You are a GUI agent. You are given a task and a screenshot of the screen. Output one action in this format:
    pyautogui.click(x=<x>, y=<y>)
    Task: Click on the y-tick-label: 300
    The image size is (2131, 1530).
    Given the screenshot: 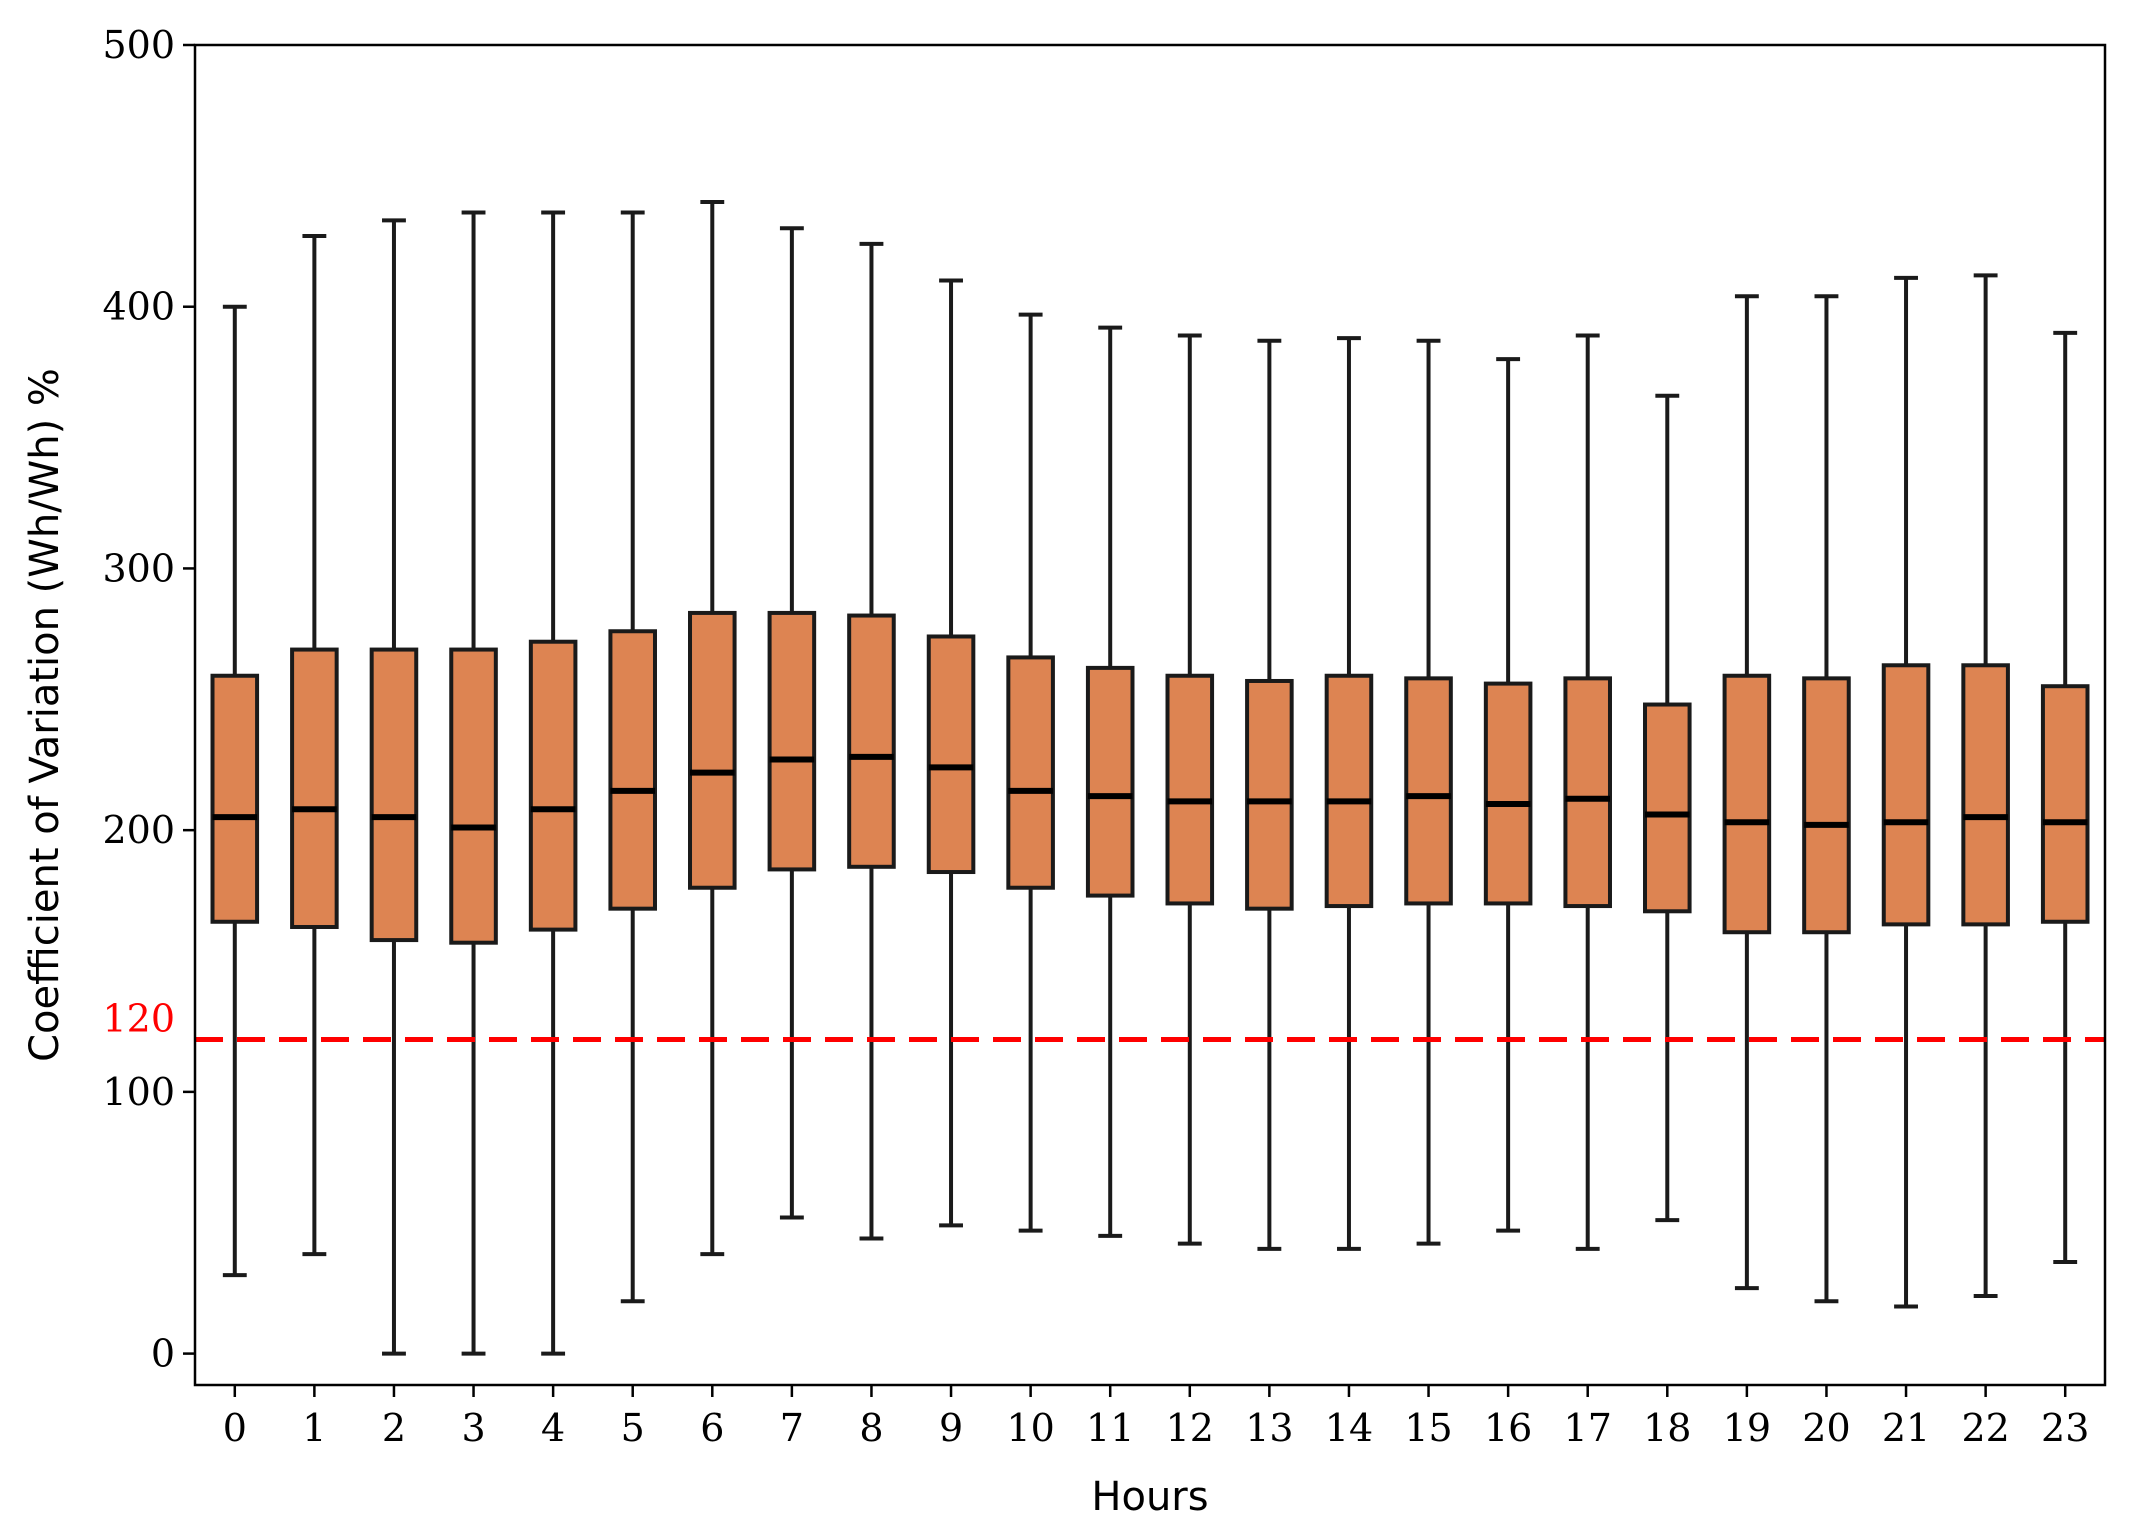 What is the action you would take?
    pyautogui.click(x=138, y=568)
    